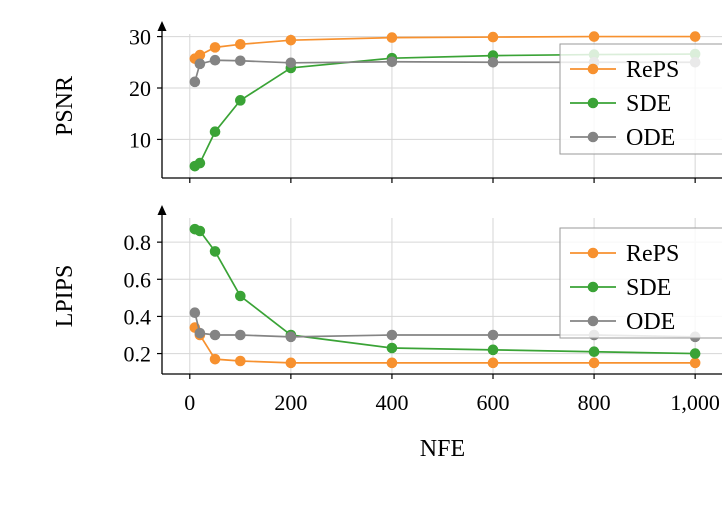 The height and width of the screenshot is (528, 722). Describe the element at coordinates (594, 402) in the screenshot. I see `x-tick-label: 800` at that location.